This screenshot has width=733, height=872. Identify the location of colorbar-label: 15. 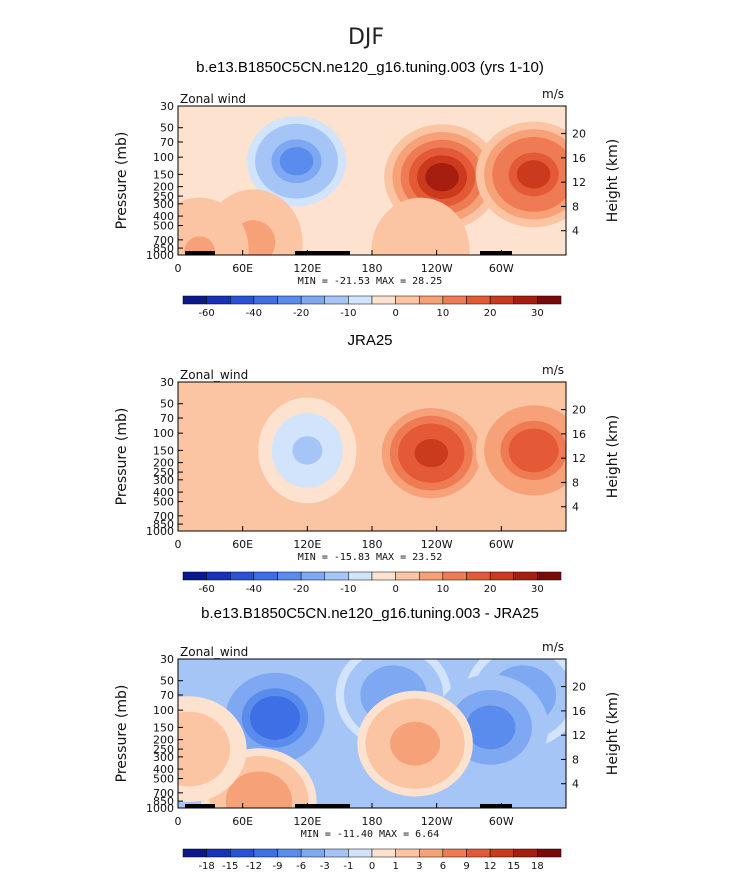
(513, 866).